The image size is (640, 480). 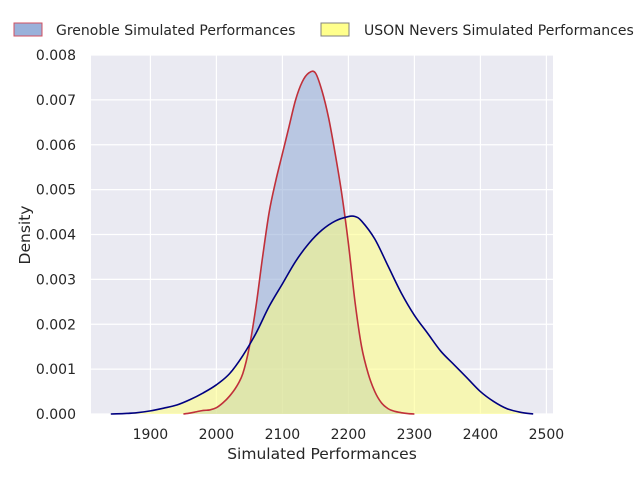 I want to click on x-tick-labels: 1900 2000 2100 2200 2300 2400 2500, so click(x=349, y=435).